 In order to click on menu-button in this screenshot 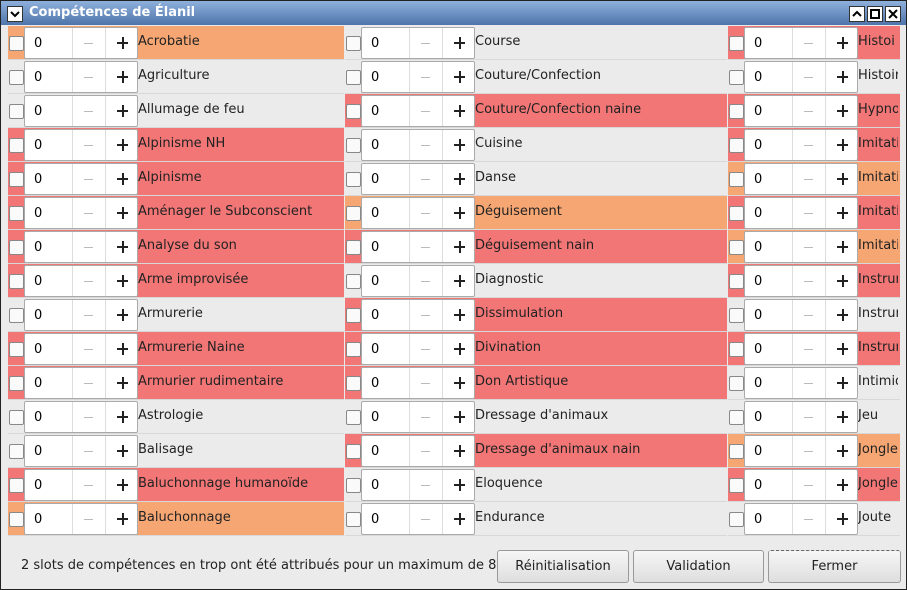, I will do `click(15, 14)`.